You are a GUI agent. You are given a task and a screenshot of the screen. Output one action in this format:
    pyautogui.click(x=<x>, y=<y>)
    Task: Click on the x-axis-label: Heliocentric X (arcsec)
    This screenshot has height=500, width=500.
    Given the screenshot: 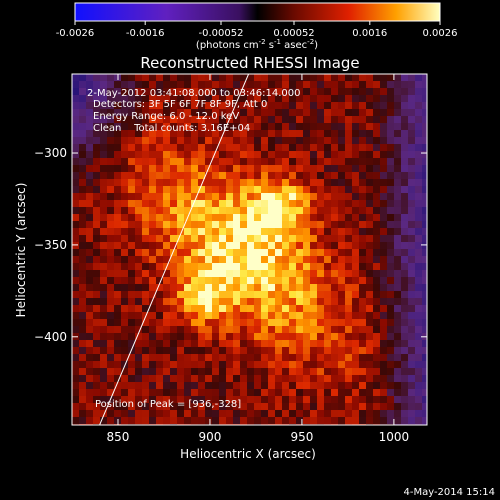 What is the action you would take?
    pyautogui.click(x=248, y=454)
    